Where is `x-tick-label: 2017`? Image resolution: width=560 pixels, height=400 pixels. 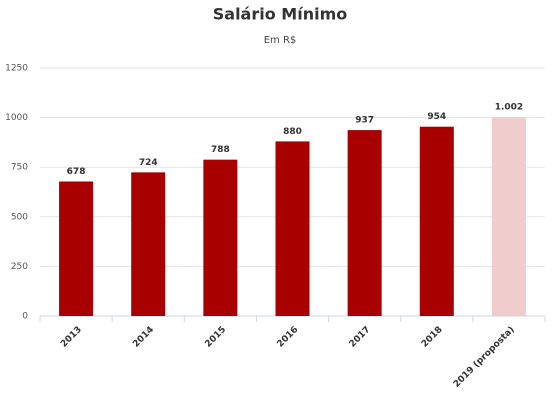 x-tick-label: 2017 is located at coordinates (360, 337).